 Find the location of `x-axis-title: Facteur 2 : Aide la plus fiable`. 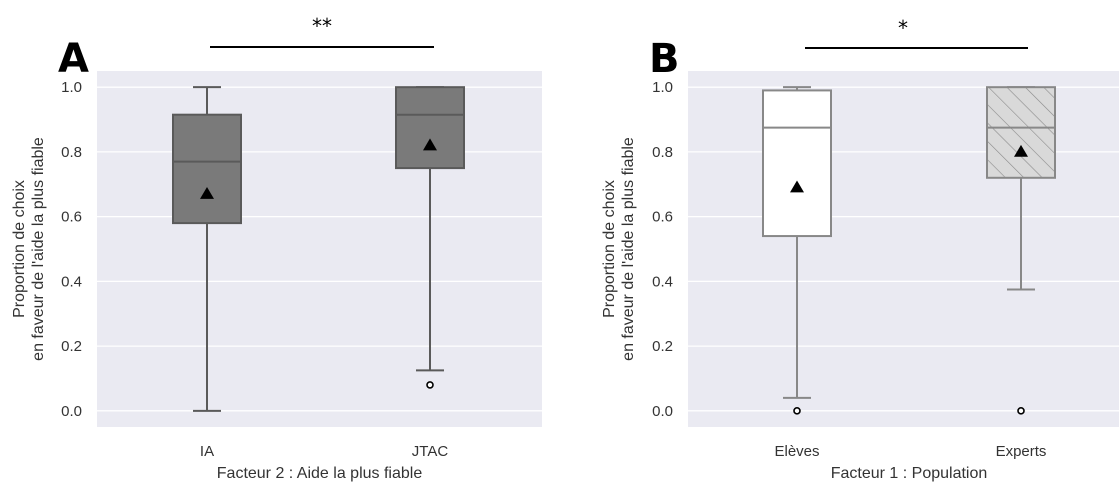

x-axis-title: Facteur 2 : Aide la plus fiable is located at coordinates (320, 473).